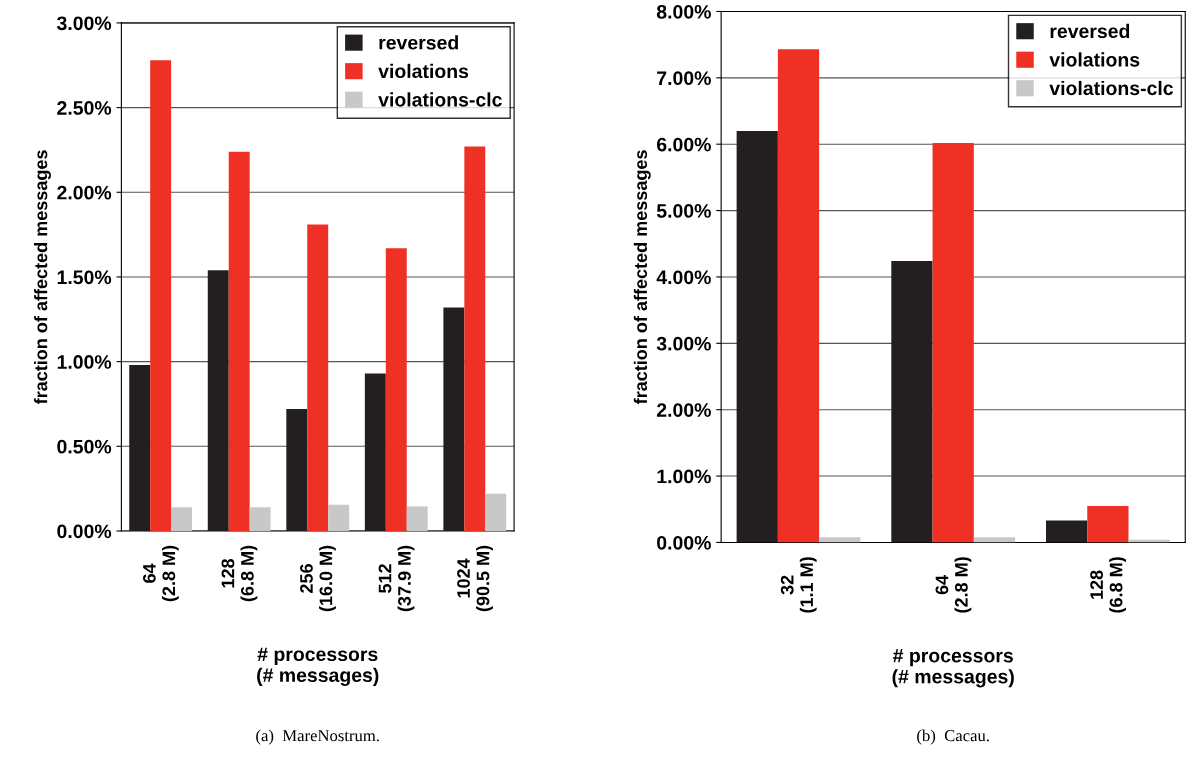 The image size is (1190, 764). Describe the element at coordinates (396, 578) in the screenshot. I see `x-tick-label: 512 (37.9 M)` at that location.